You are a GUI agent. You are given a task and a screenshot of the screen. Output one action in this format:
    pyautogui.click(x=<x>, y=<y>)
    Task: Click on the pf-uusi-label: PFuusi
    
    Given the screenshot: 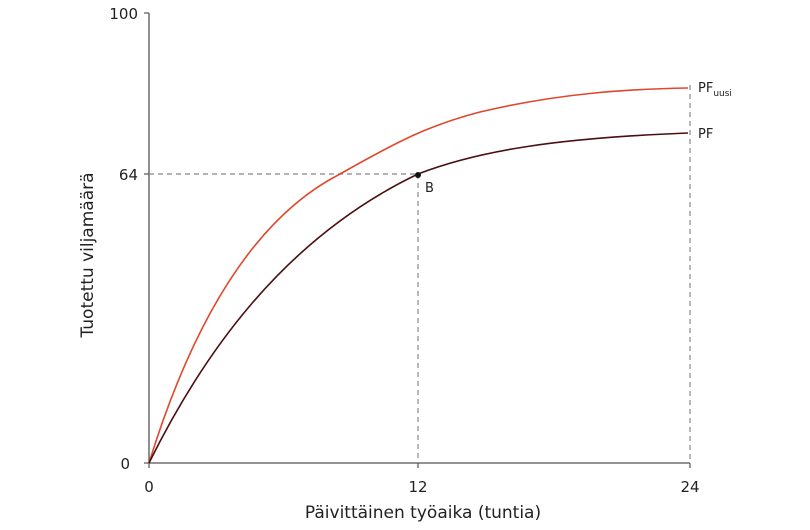 What is the action you would take?
    pyautogui.click(x=715, y=90)
    